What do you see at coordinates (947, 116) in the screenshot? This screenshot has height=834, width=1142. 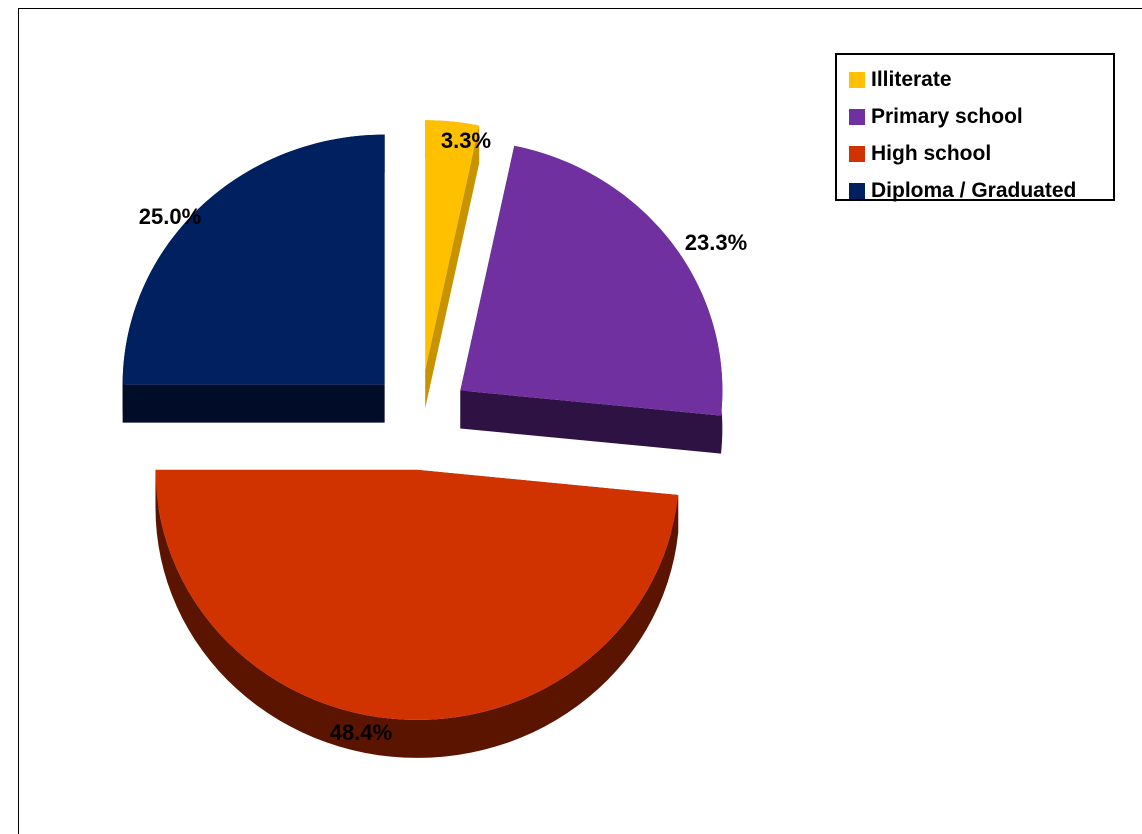 I see `legend-label: Primary school` at bounding box center [947, 116].